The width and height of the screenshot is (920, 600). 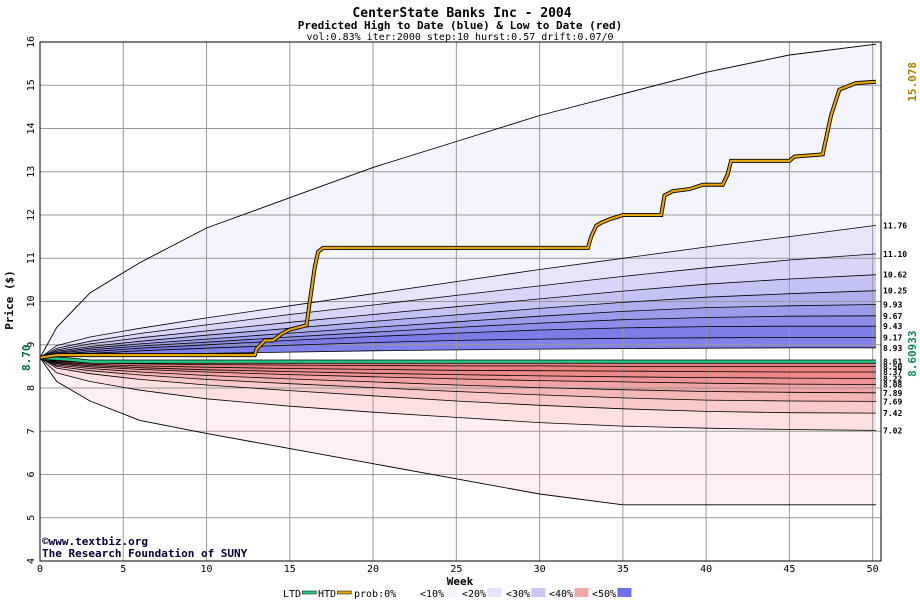 I want to click on band-end-label: 8.37, so click(x=892, y=372).